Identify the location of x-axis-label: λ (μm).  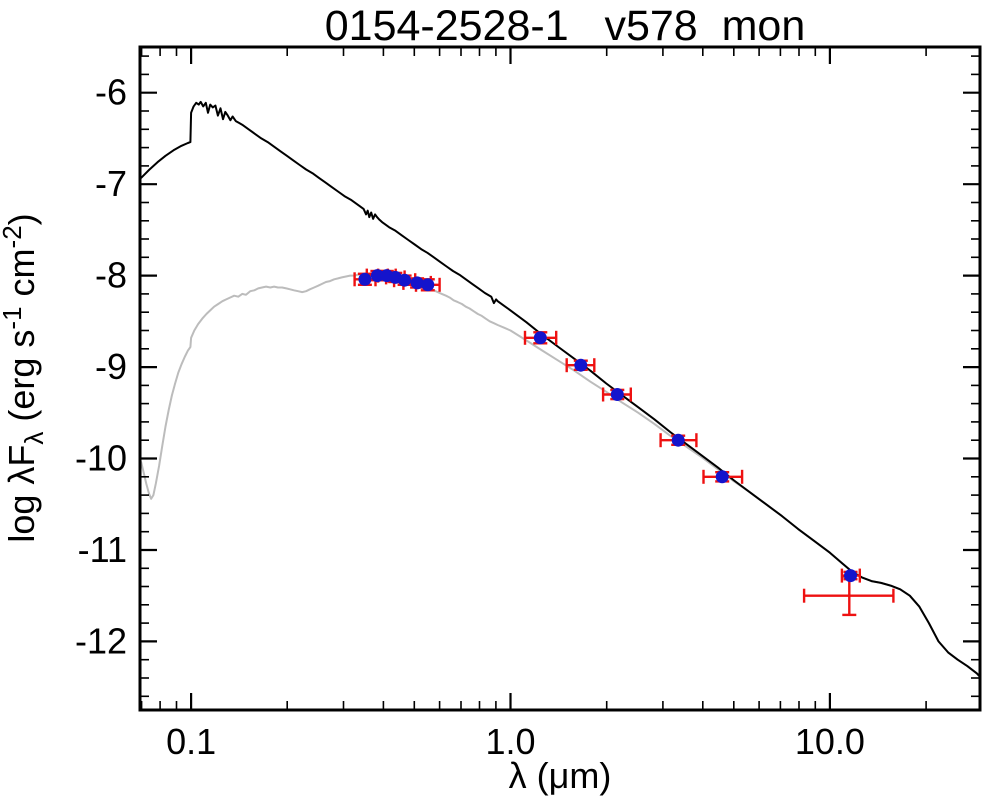
(560, 775).